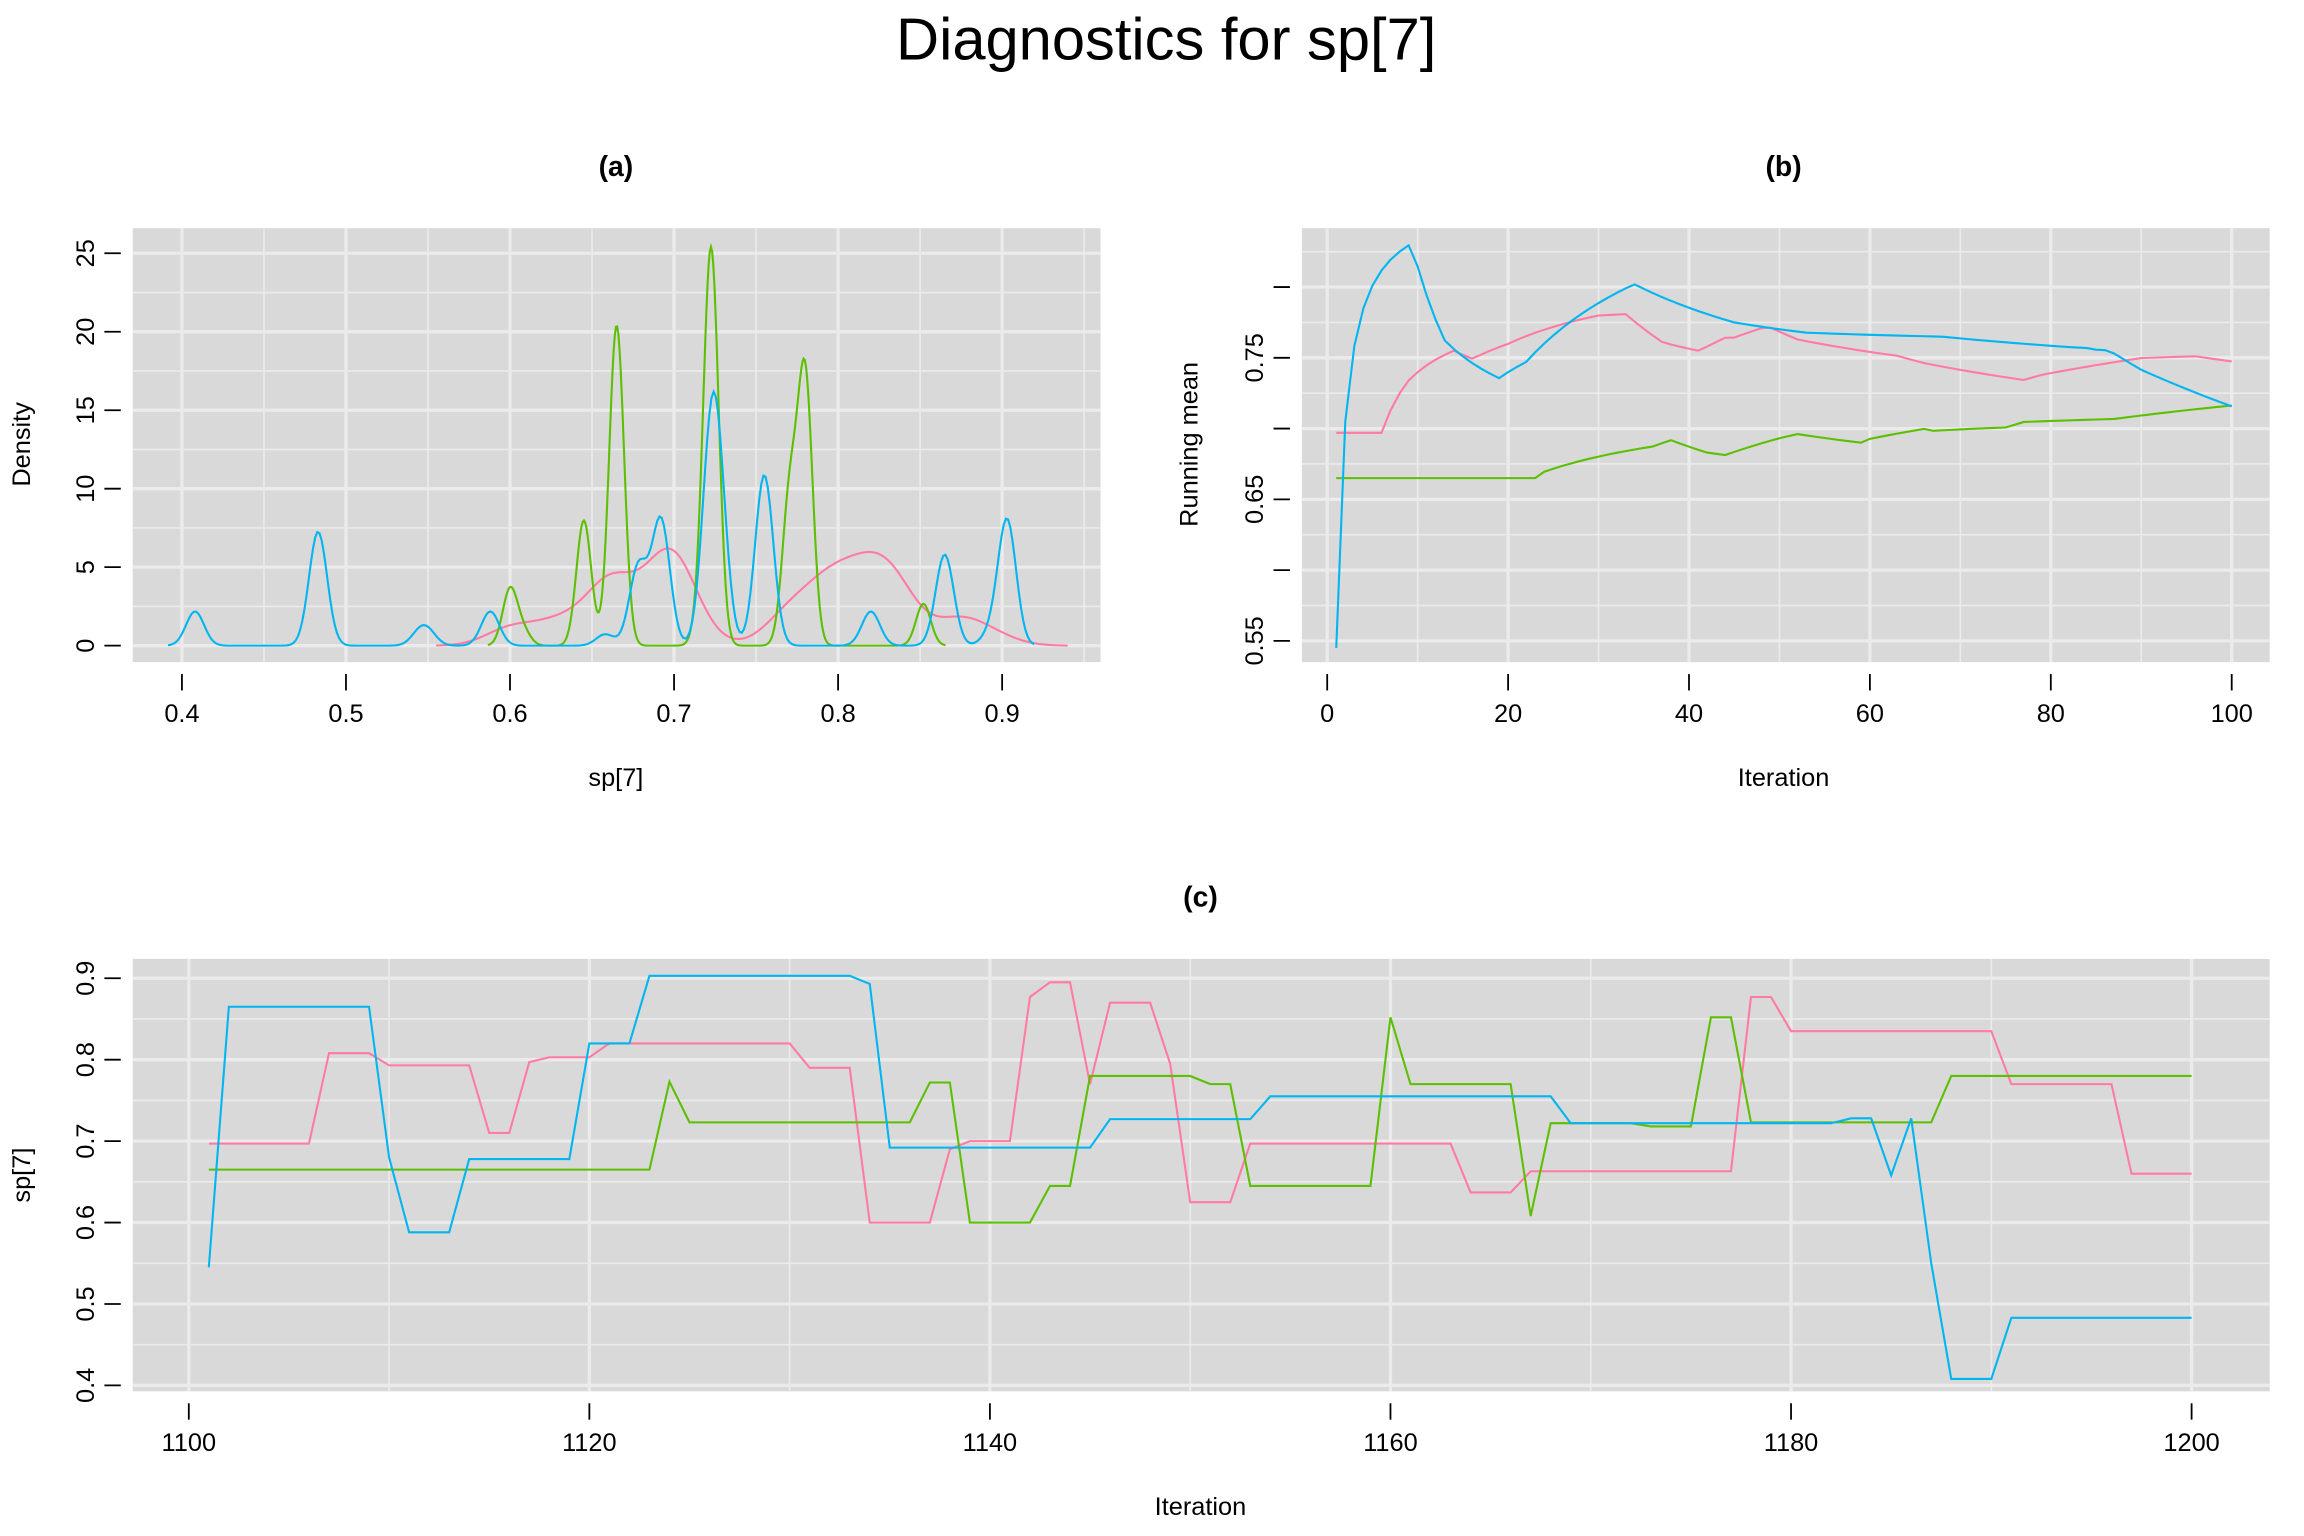 The height and width of the screenshot is (1536, 2304). What do you see at coordinates (86, 1141) in the screenshot?
I see `y-tick-label: 0.7` at bounding box center [86, 1141].